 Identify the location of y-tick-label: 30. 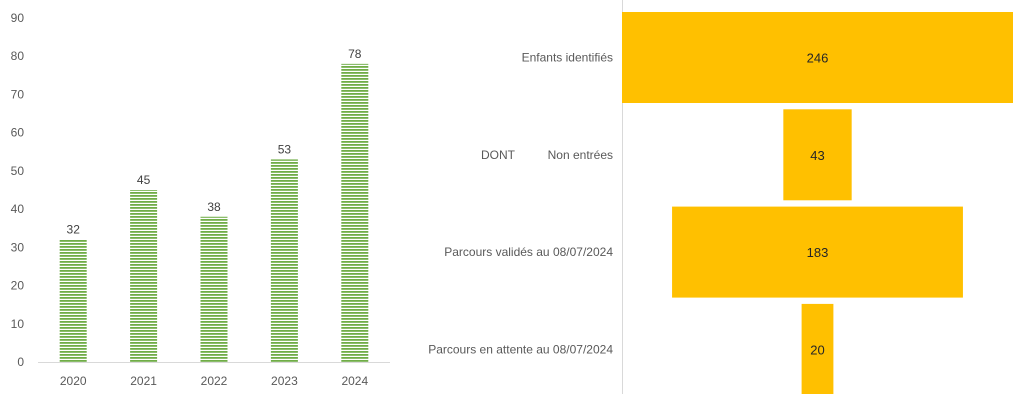
(18, 247).